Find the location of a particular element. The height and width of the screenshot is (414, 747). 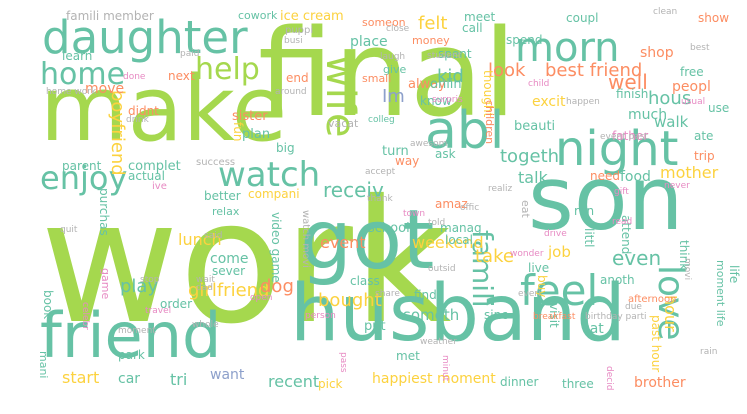

word-open: open is located at coordinates (261, 298).